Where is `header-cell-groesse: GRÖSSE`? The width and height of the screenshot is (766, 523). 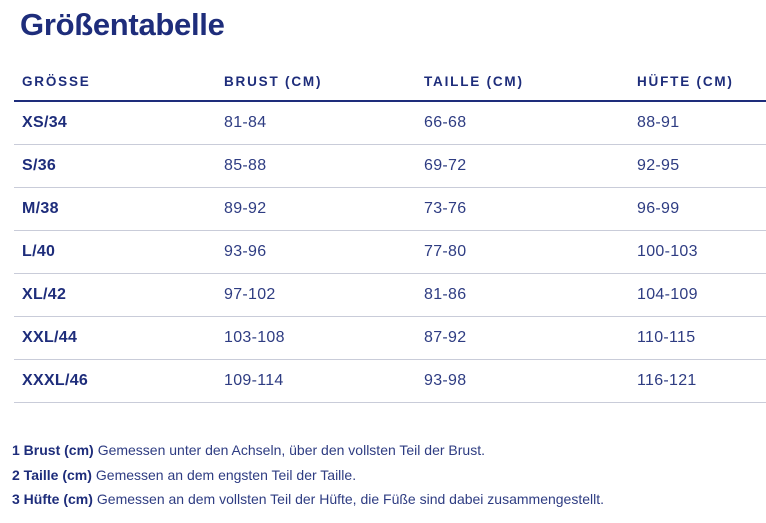
header-cell-groesse: GRÖSSE is located at coordinates (56, 81).